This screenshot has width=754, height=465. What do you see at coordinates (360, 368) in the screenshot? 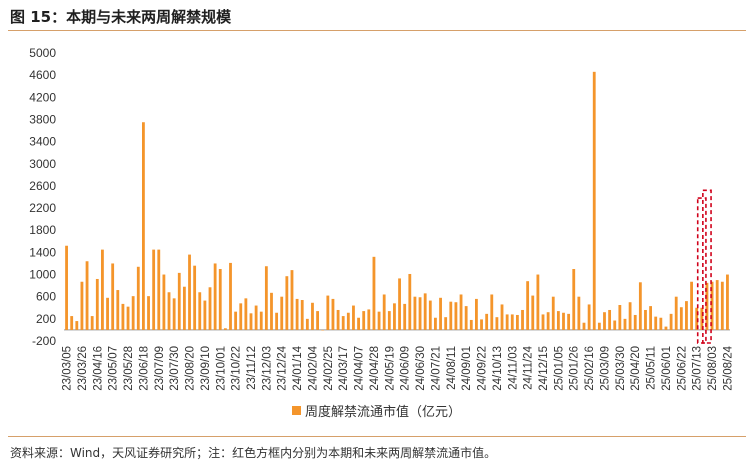
I see `x-tick-label: 24/04/07` at bounding box center [360, 368].